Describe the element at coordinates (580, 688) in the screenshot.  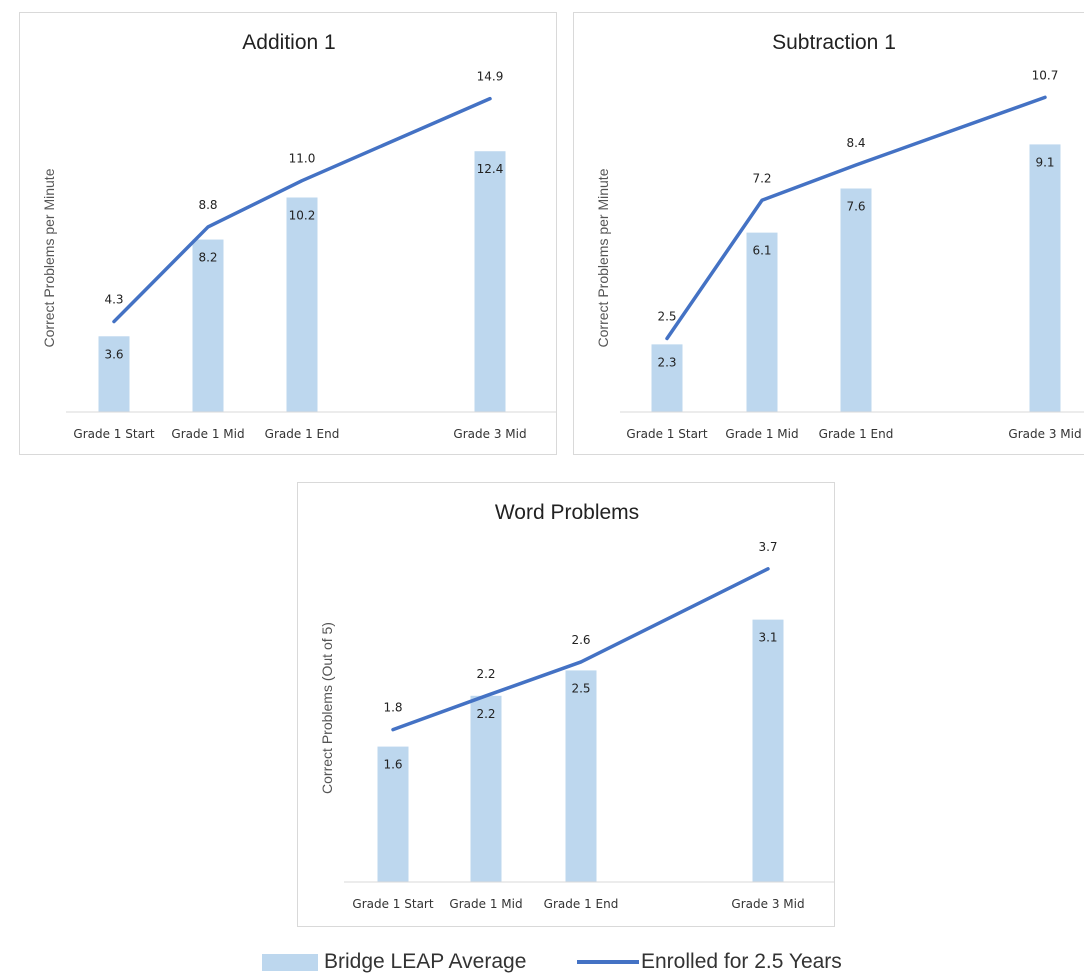
I see `bar-data-label: 2.5` at that location.